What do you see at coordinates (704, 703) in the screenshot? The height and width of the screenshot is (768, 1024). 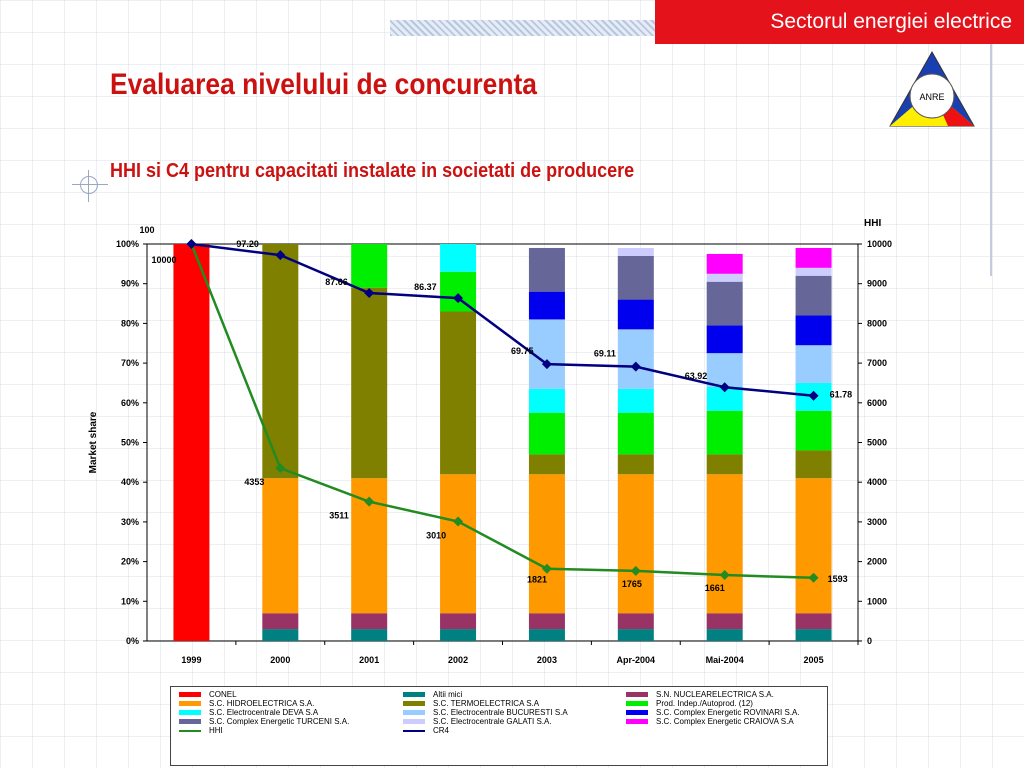 I see `legend-entry: Prod. Indep./Autoprod. (12)` at bounding box center [704, 703].